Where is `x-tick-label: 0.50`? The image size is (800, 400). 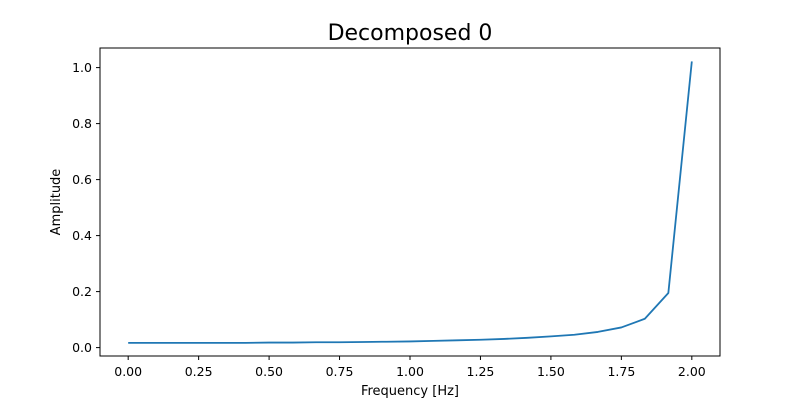 x-tick-label: 0.50 is located at coordinates (269, 371).